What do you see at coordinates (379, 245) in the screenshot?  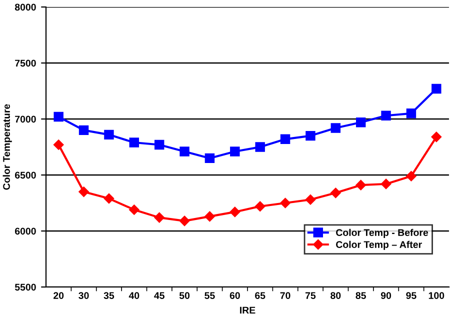 I see `legend-label: Color Temp – After` at bounding box center [379, 245].